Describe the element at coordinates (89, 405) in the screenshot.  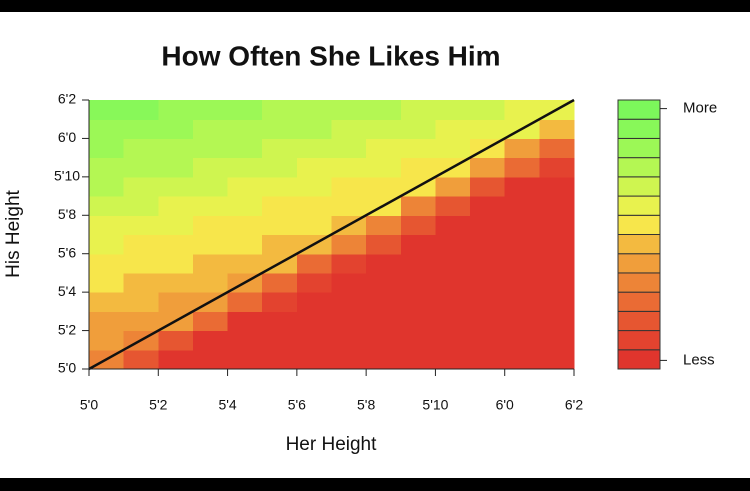
I see `x-tick-label: 5'0` at that location.